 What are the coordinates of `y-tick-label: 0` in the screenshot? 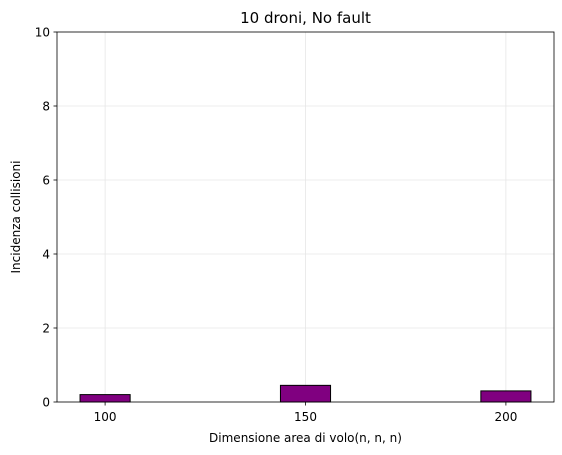 It's located at (46, 403).